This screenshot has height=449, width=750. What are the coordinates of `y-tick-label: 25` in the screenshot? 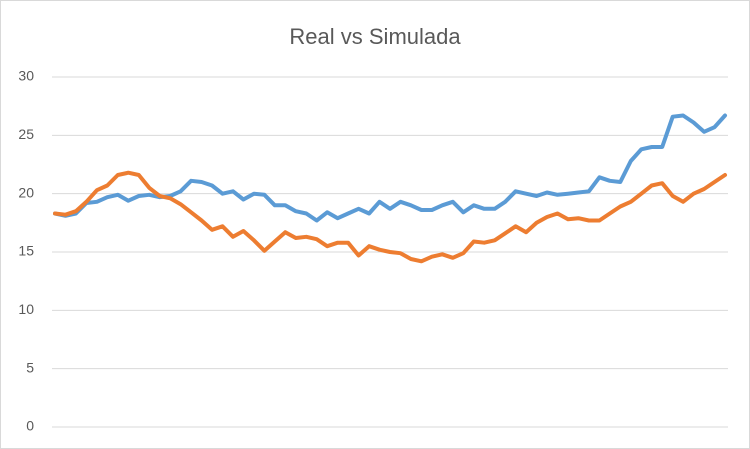 It's located at (26, 134).